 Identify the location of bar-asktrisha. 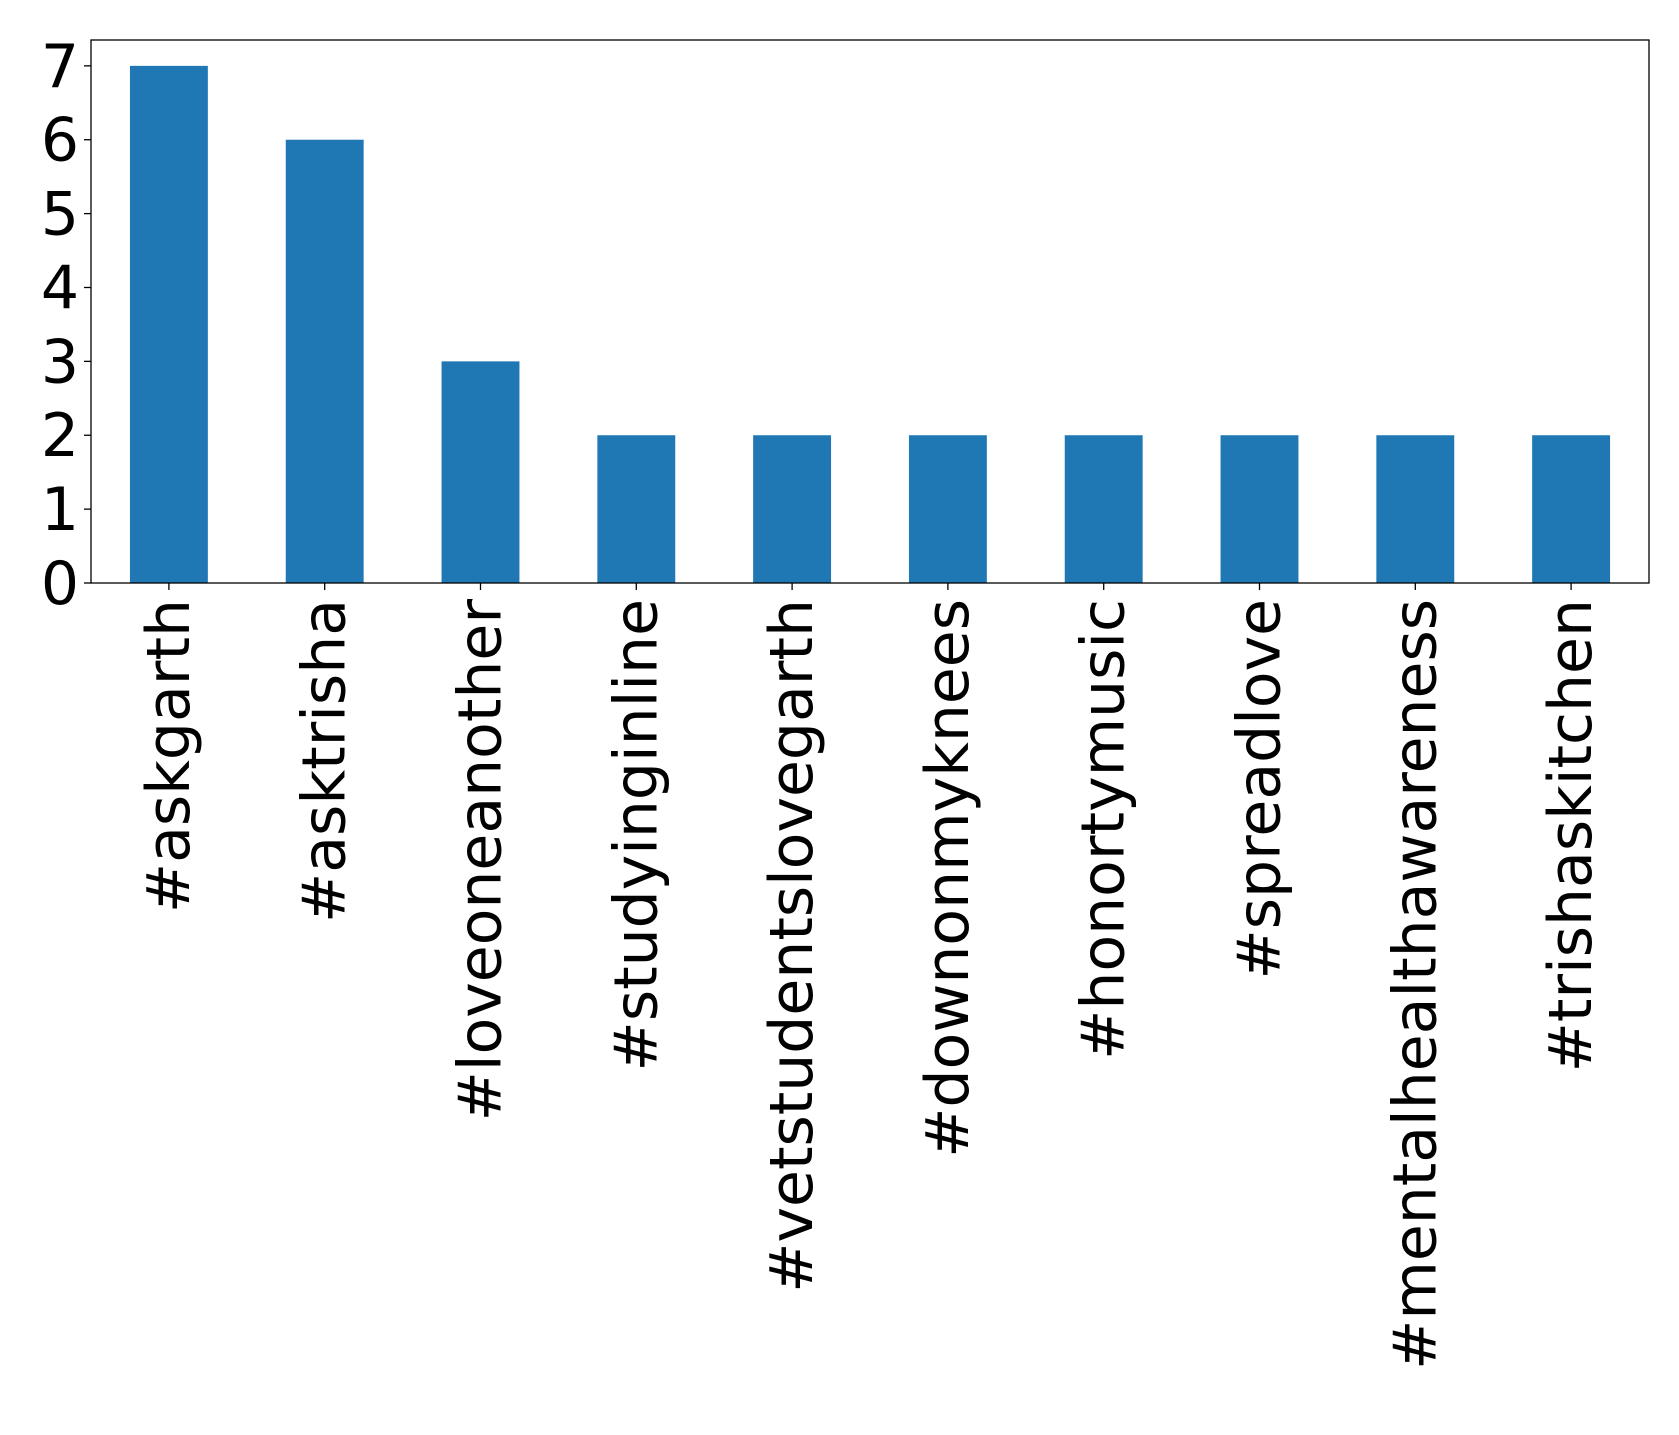
(324, 361).